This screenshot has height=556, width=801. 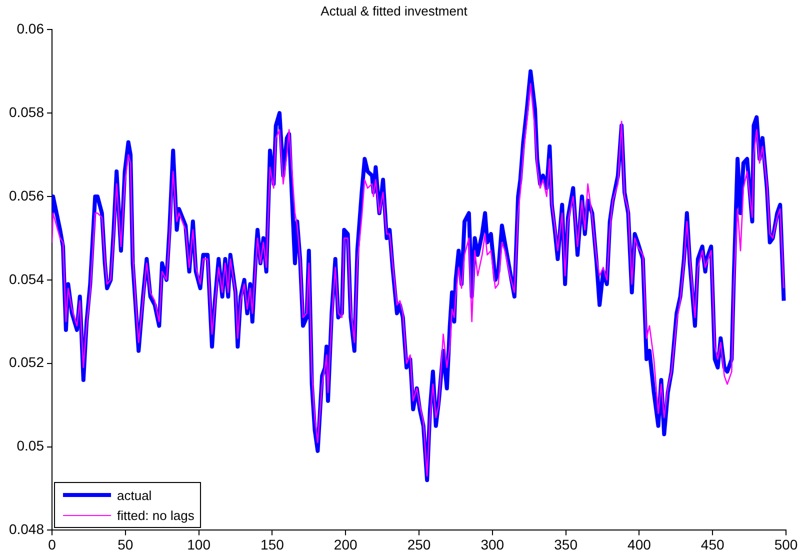 I want to click on x-tick-label: 150, so click(x=272, y=544).